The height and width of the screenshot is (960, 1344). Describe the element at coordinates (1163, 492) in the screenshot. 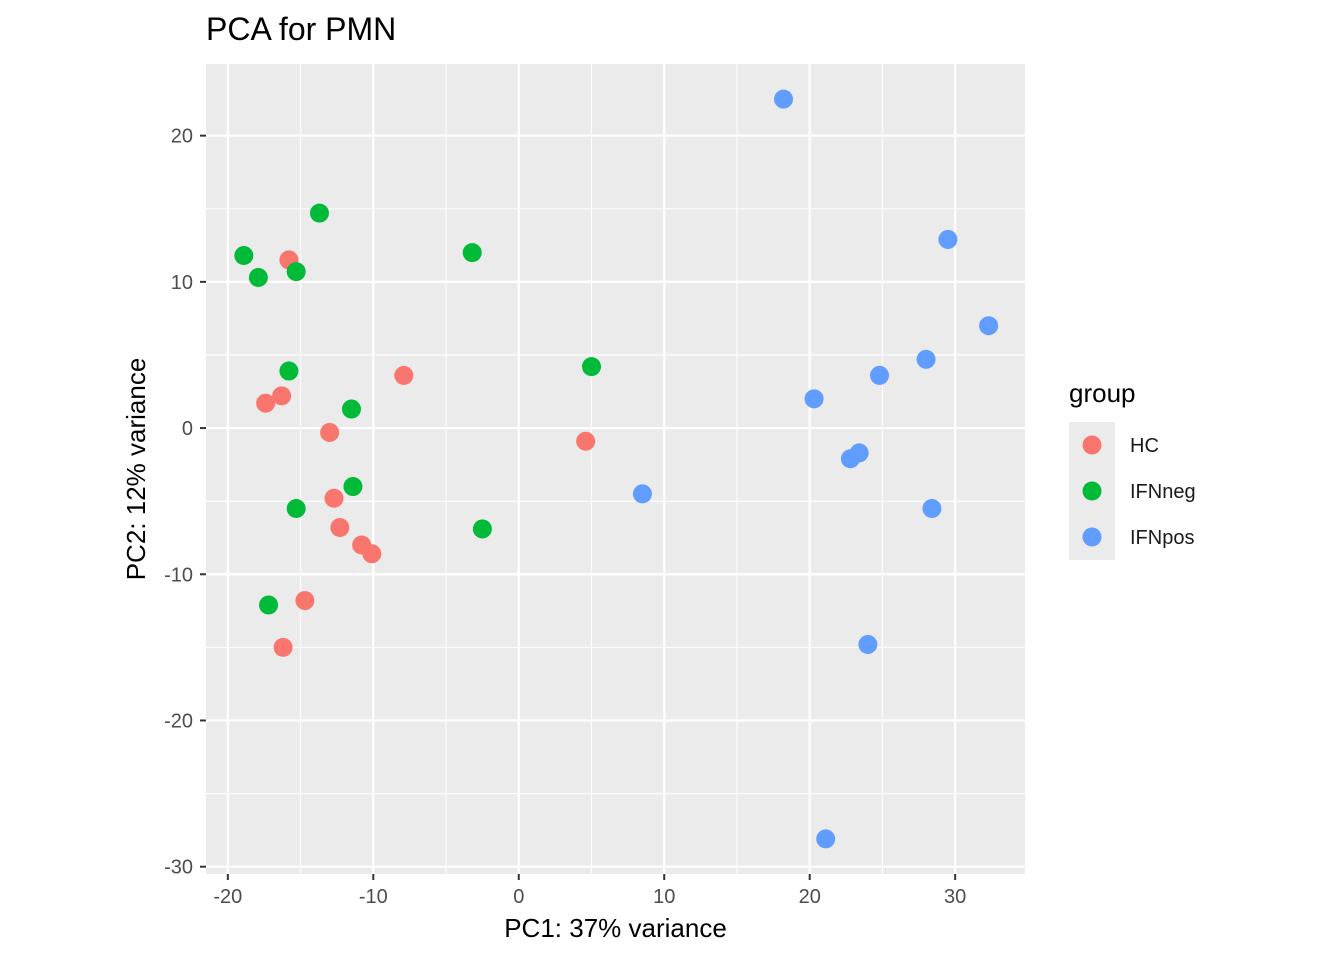

I see `legend-label: IFNneg` at that location.